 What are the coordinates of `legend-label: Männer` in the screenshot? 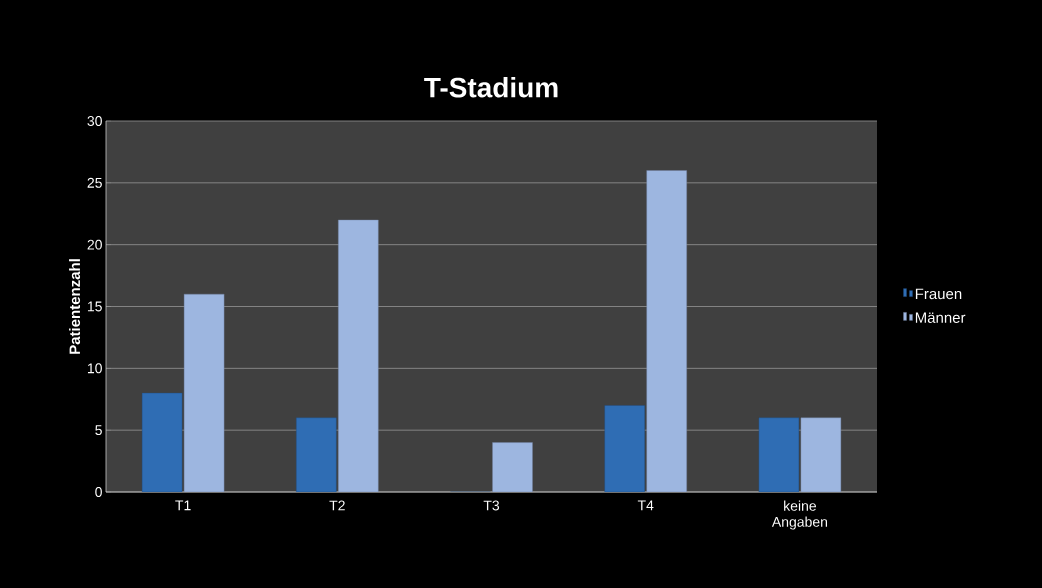 It's located at (940, 317).